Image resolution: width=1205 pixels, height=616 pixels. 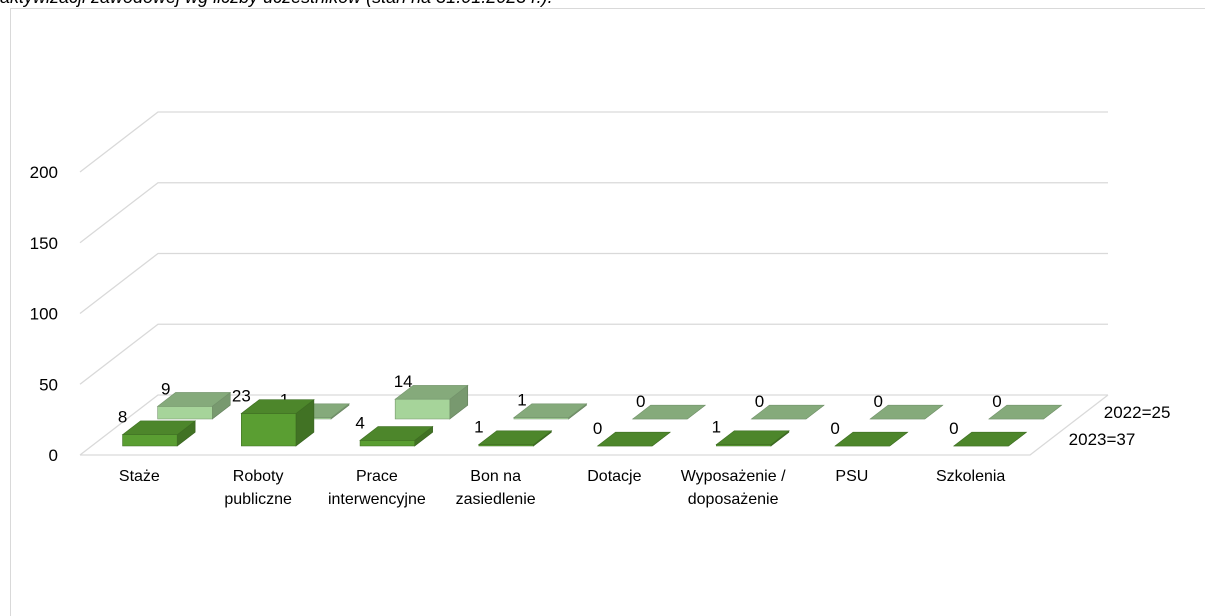 What do you see at coordinates (495, 488) in the screenshot?
I see `x-tick-label: Bon na zasiedlenie` at bounding box center [495, 488].